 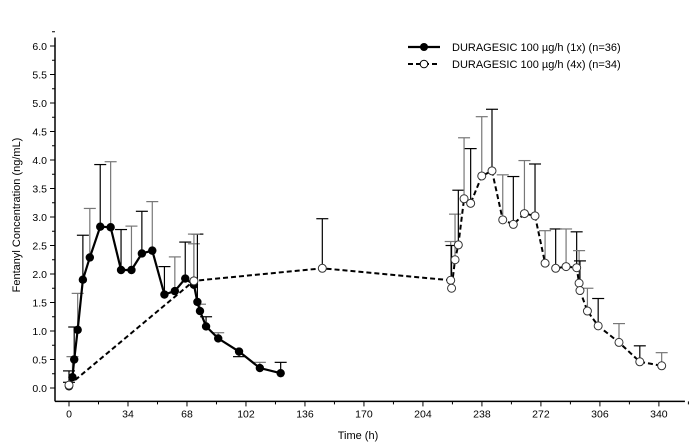 I want to click on legend-marker-4x, so click(x=424, y=64).